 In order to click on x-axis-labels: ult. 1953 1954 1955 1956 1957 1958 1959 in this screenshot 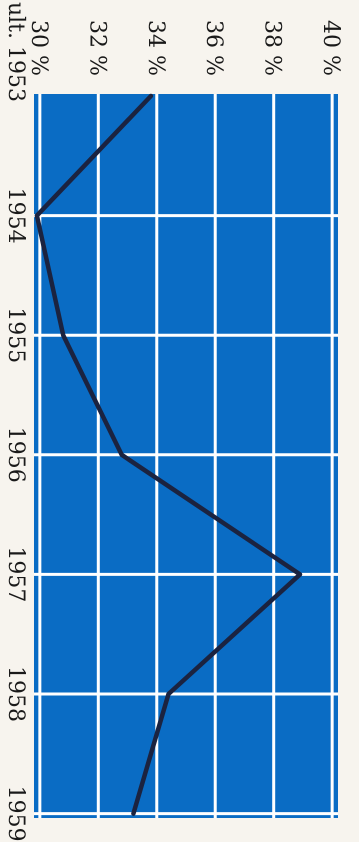, I will do `click(15, 422)`.